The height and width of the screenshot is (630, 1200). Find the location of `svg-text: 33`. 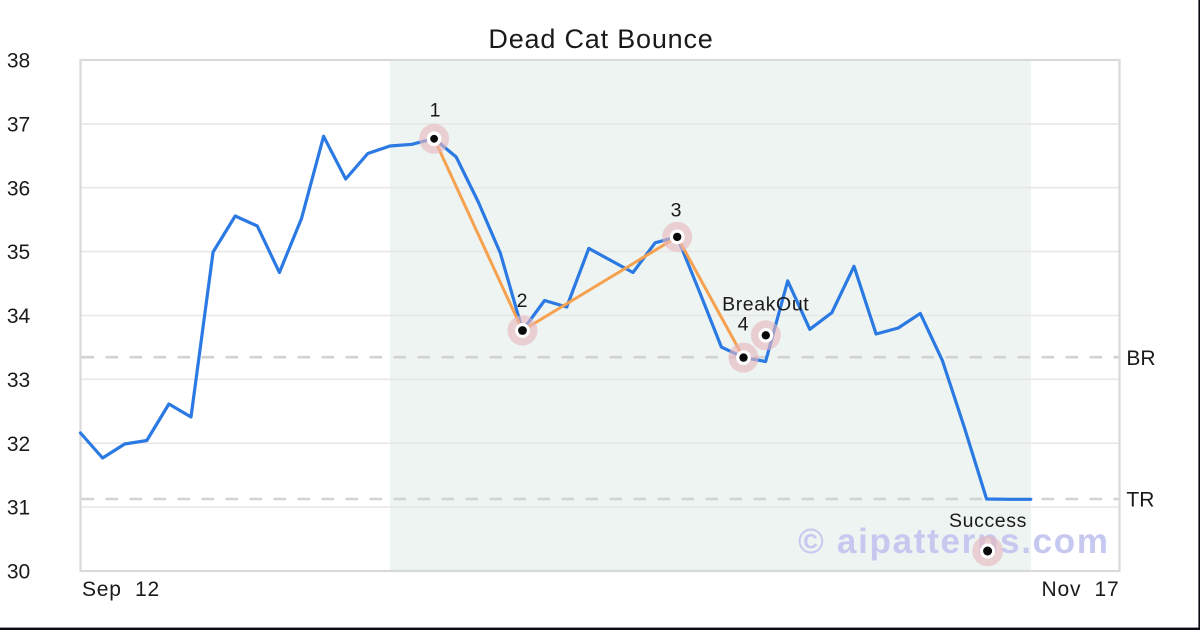

svg-text: 33 is located at coordinates (18, 380).